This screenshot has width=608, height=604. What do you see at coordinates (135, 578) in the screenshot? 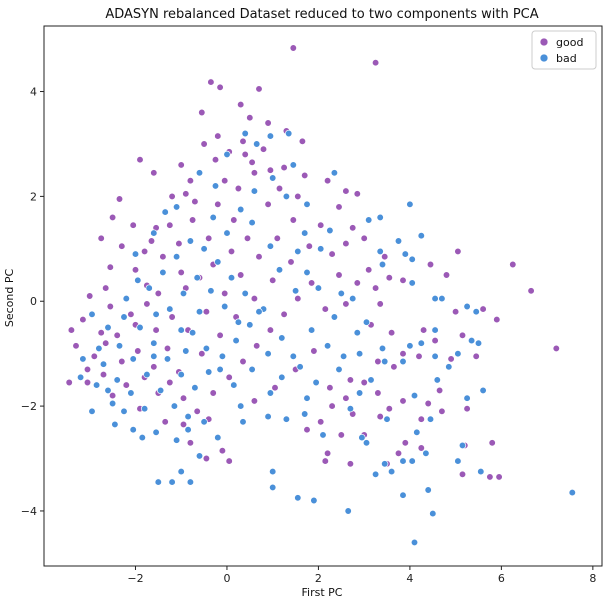
I see `x-tick-label: −2` at bounding box center [135, 578].